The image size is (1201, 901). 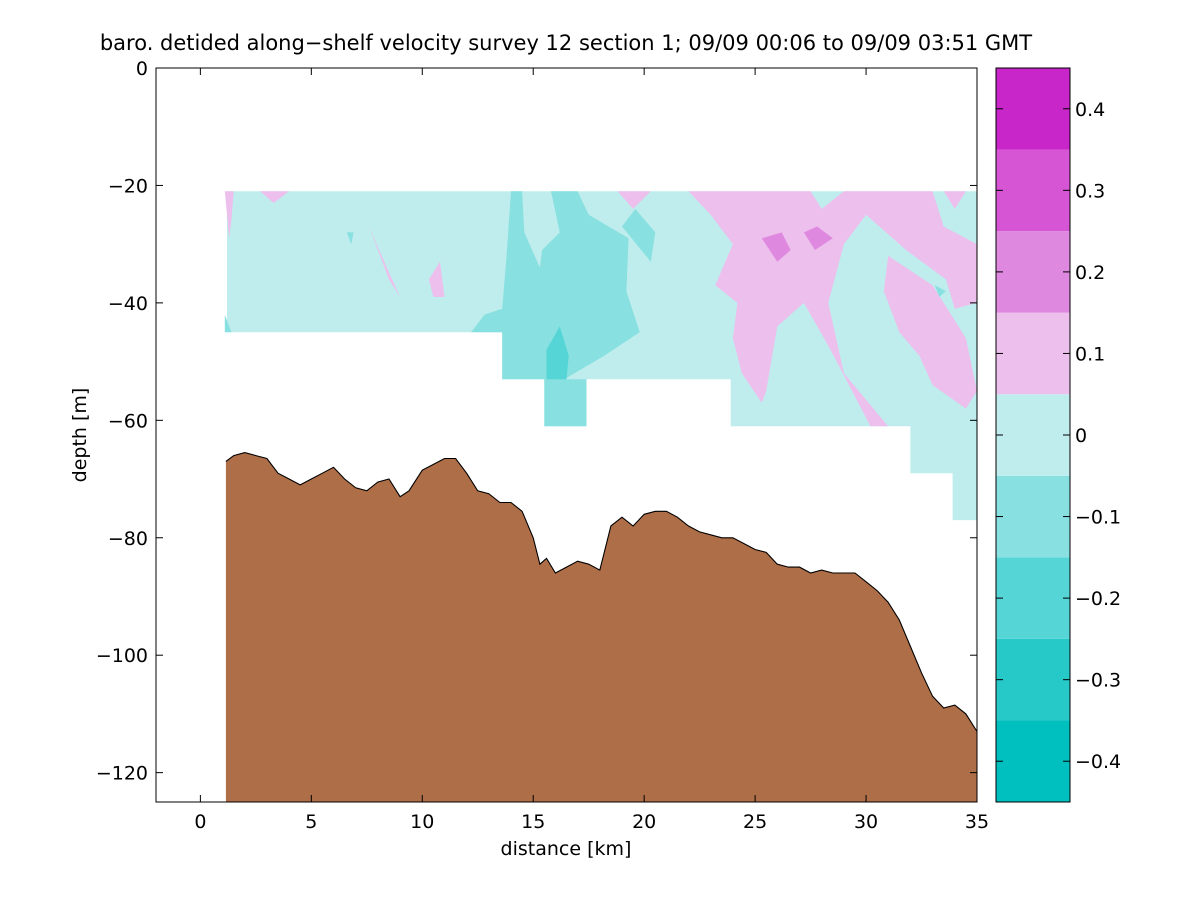 I want to click on colorbar: 0.4 0.3 0.2 0.1 0 −0.1 −0.2 −0.3 −0.4, so click(x=1058, y=435).